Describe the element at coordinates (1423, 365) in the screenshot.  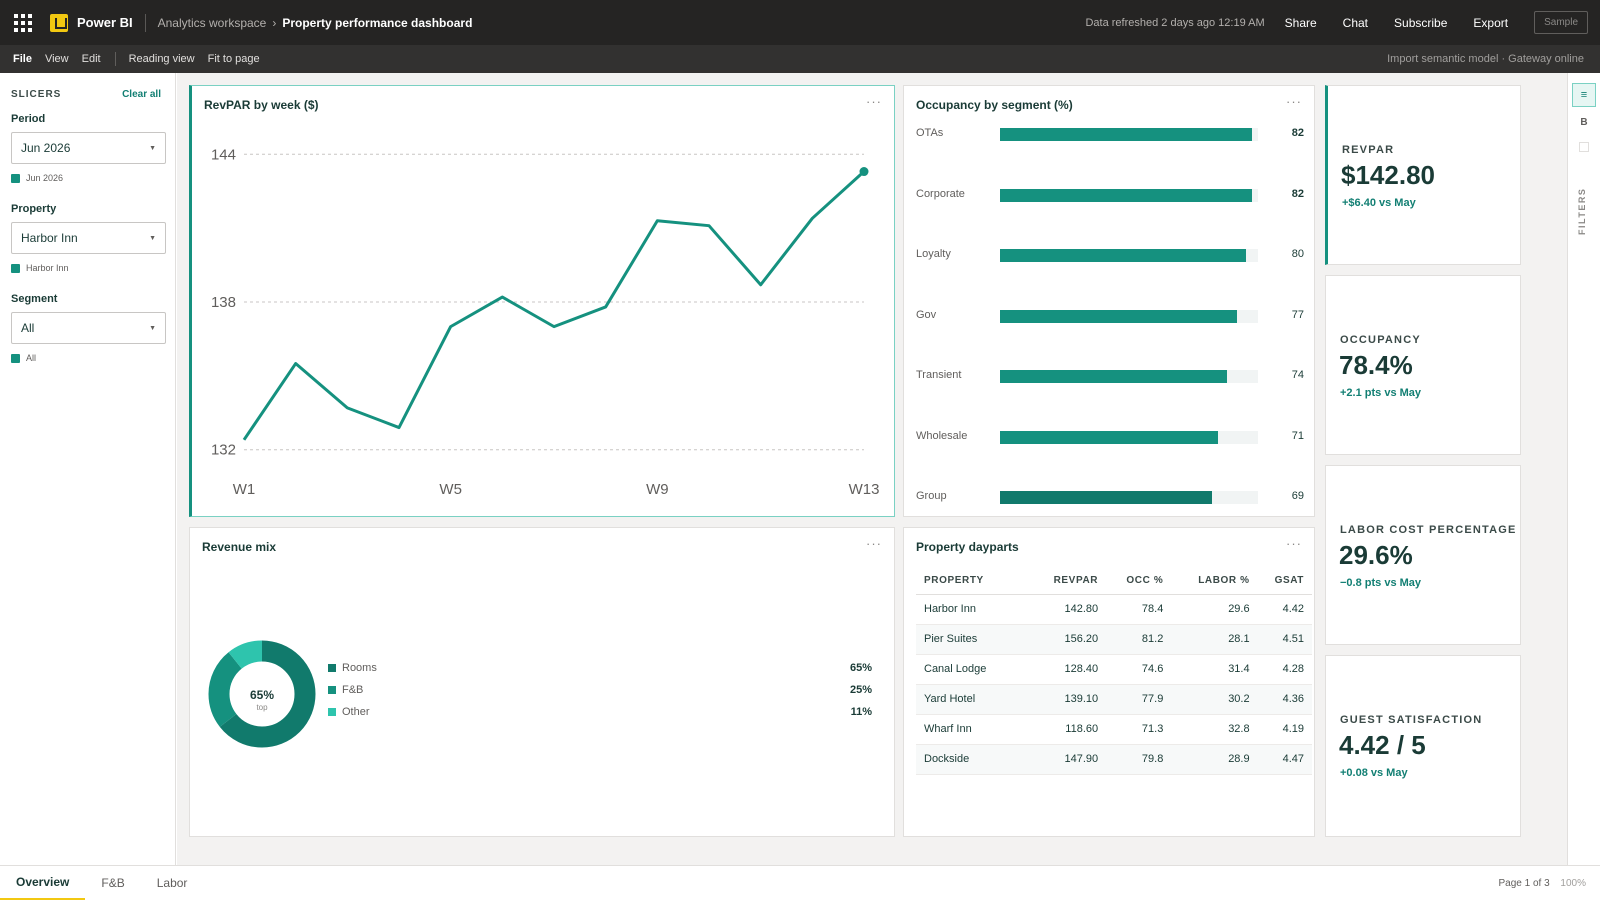
I see `kpi-card-occupancy: OCCUPANCY 78.4% +2.1 pts vs May` at that location.